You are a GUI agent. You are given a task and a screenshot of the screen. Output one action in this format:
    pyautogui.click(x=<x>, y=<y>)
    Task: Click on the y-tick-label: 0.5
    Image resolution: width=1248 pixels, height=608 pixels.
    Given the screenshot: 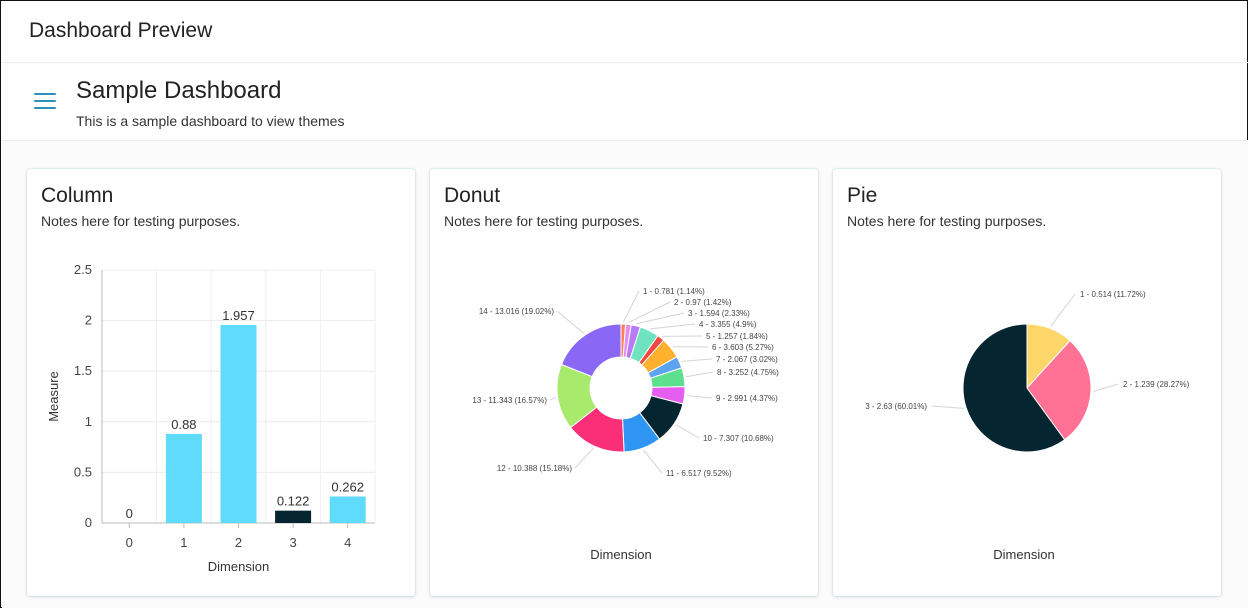 What is the action you would take?
    pyautogui.click(x=83, y=471)
    